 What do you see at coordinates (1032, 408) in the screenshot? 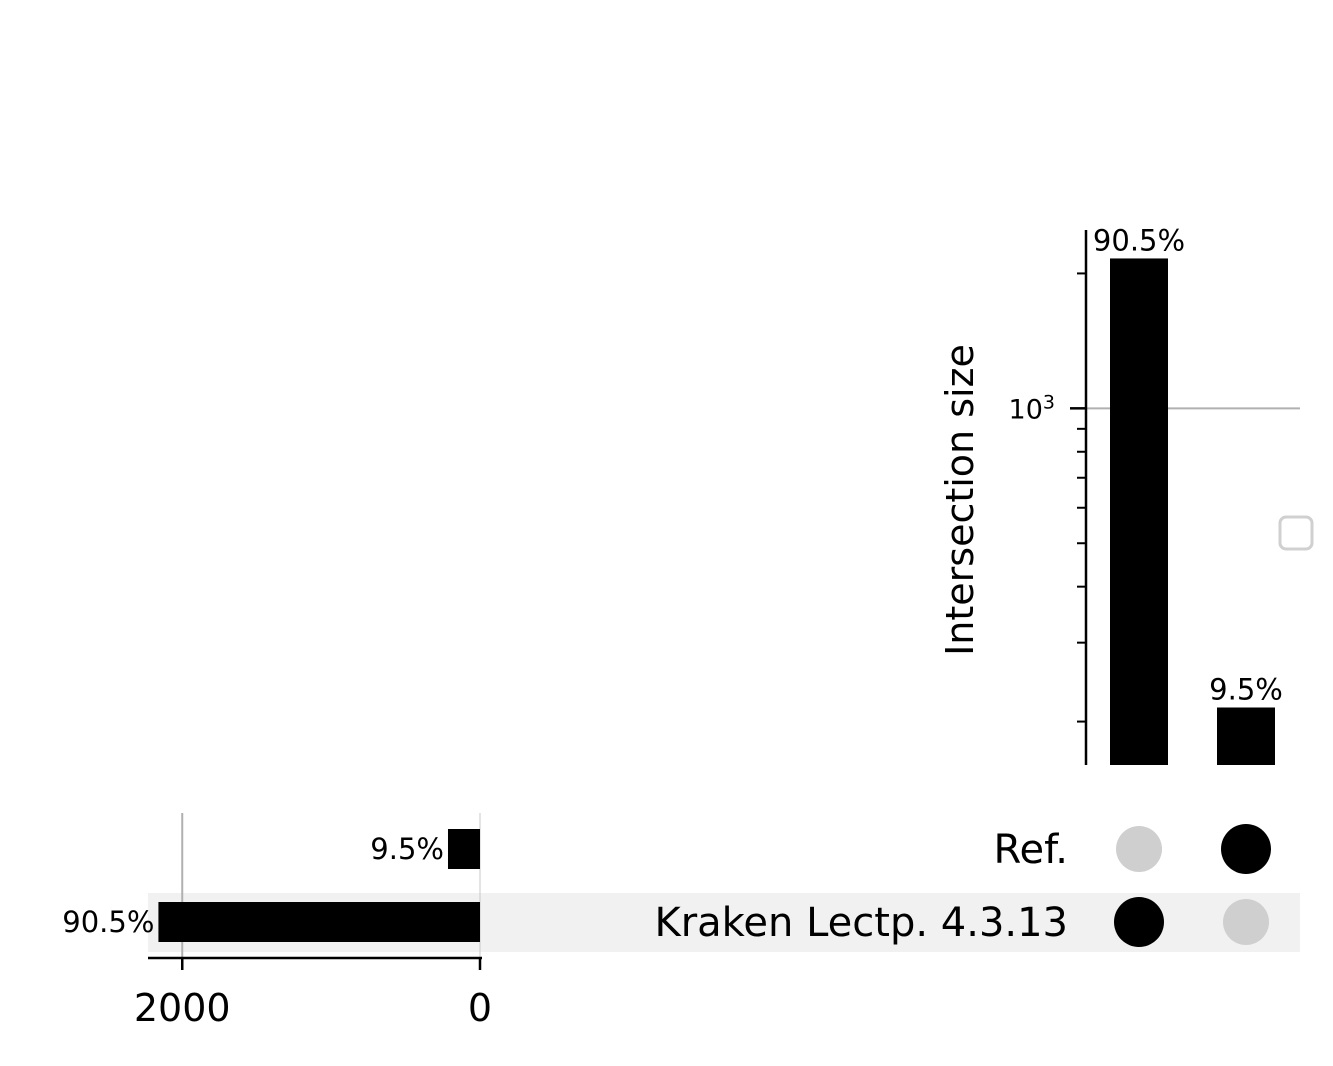
I see `intersection-y-tick-label: 103` at bounding box center [1032, 408].